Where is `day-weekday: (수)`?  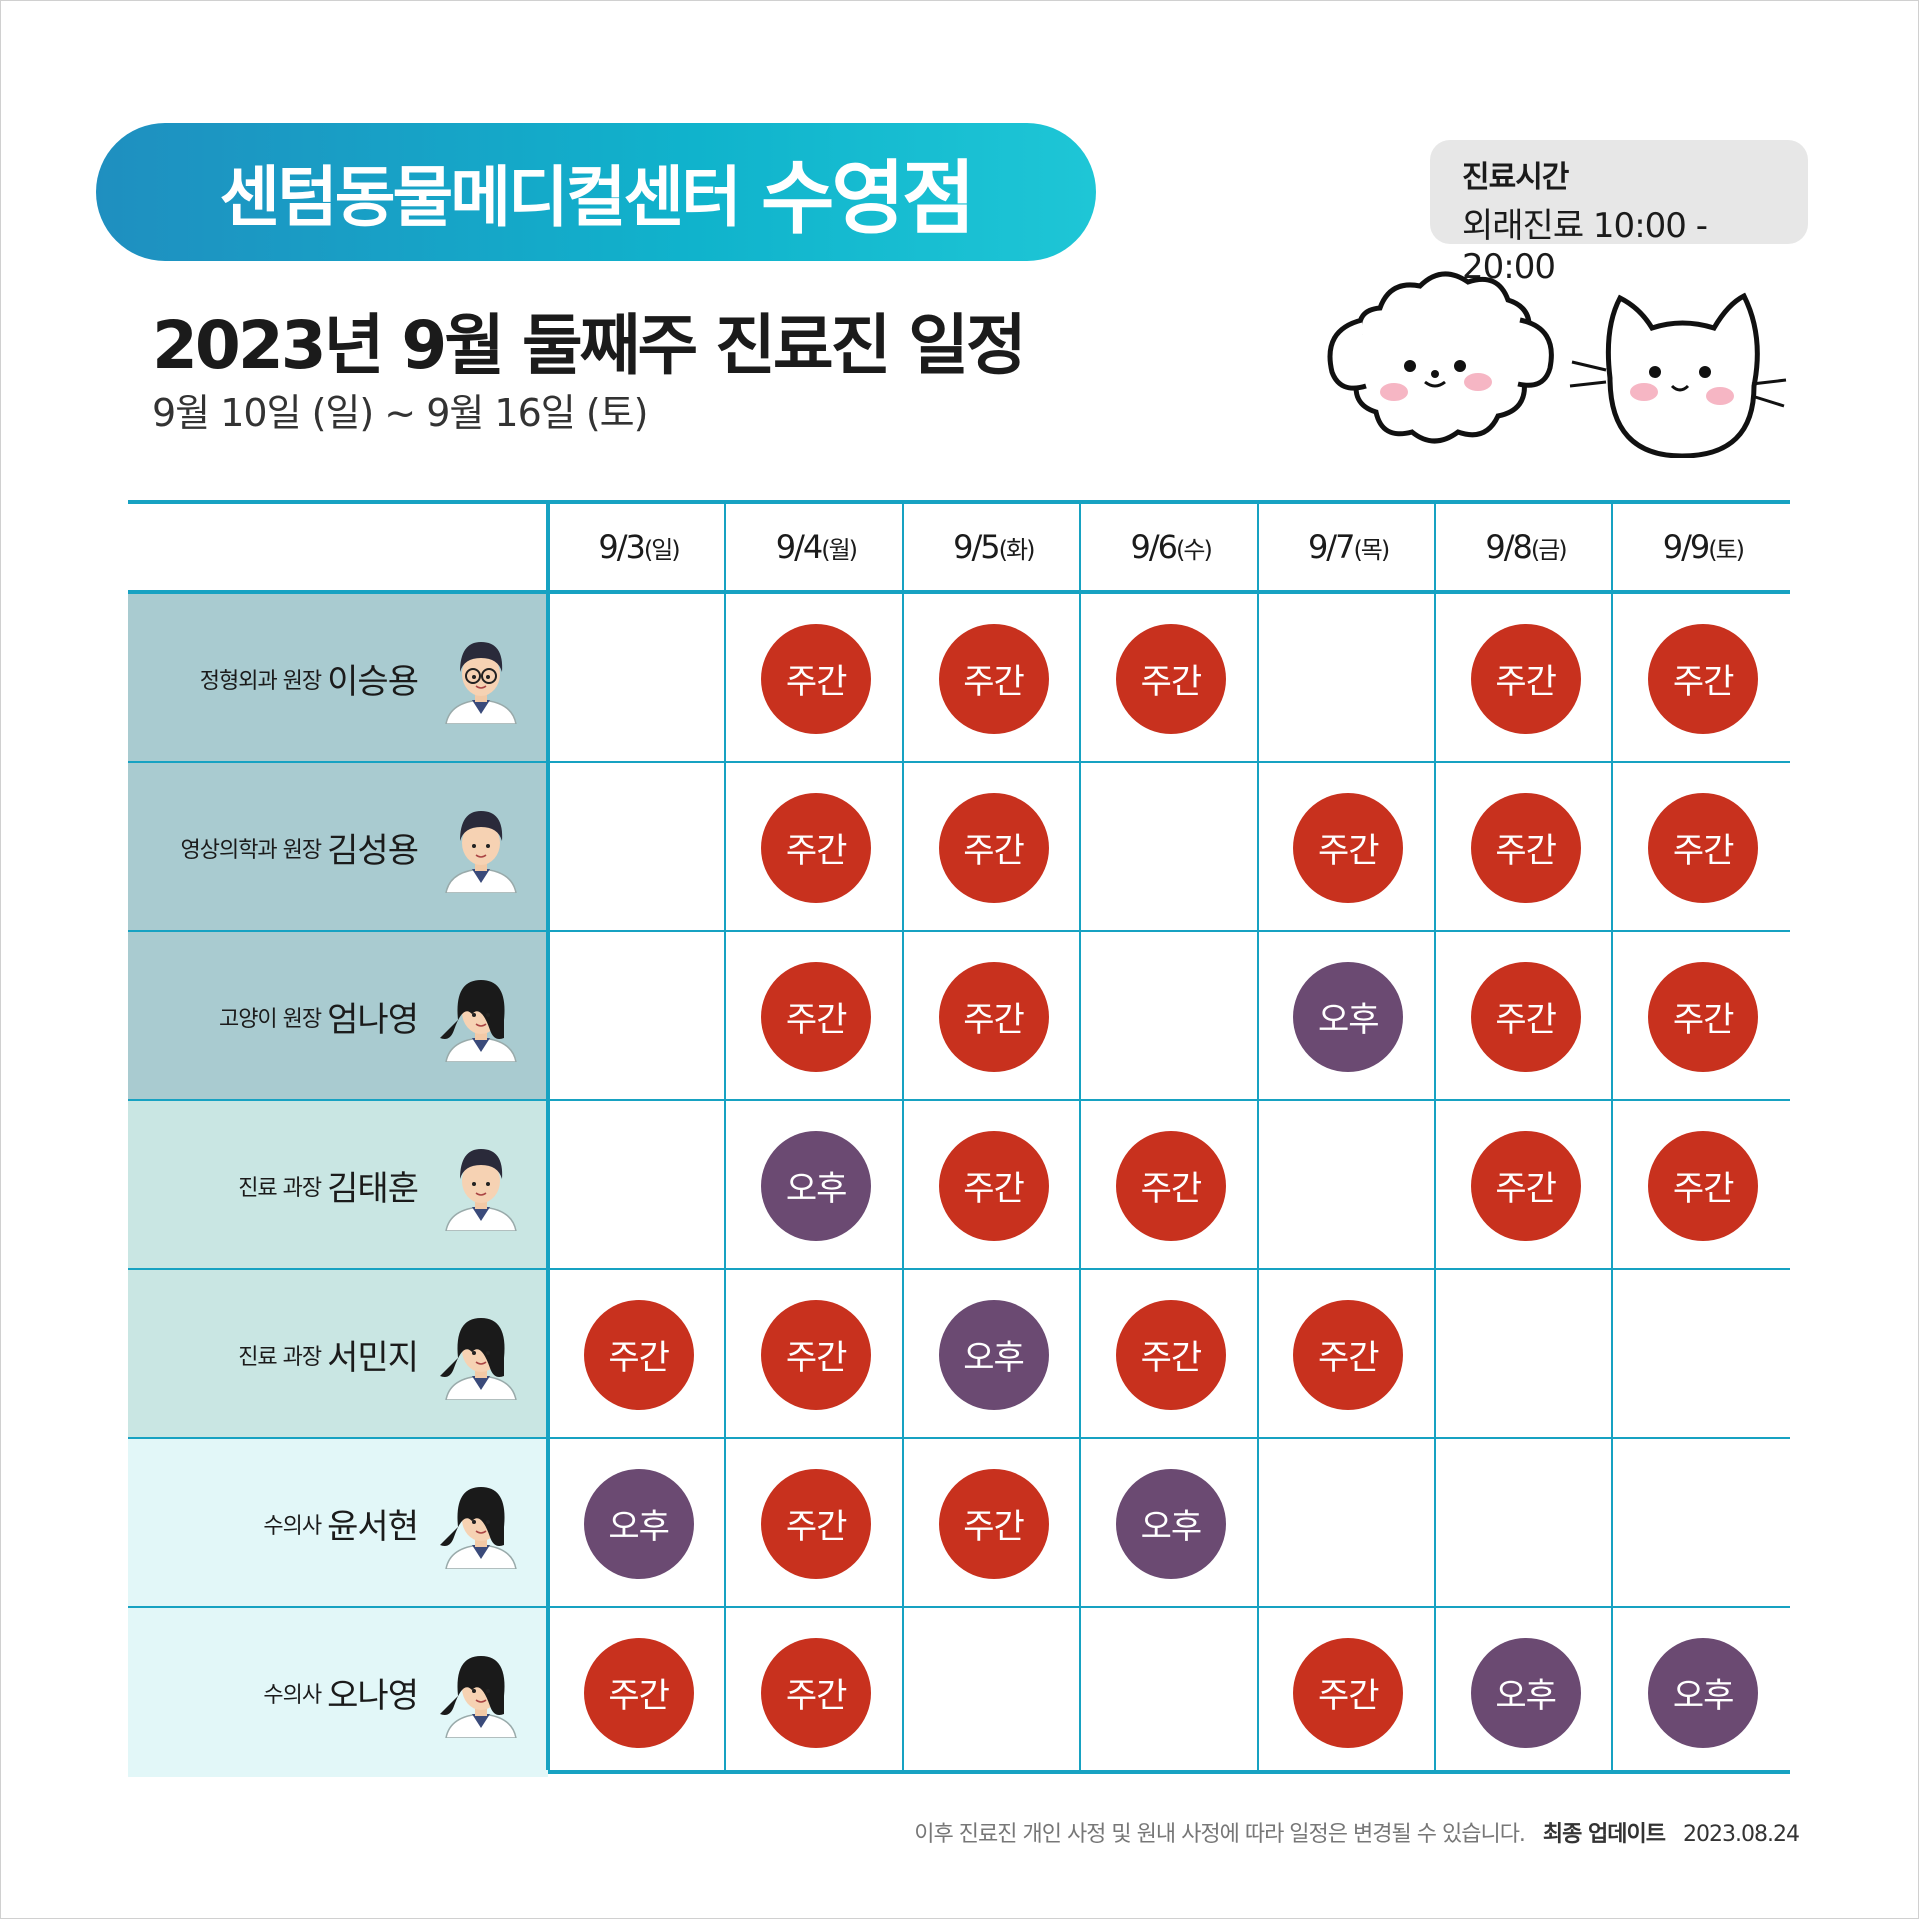
day-weekday: (수) is located at coordinates (1194, 549).